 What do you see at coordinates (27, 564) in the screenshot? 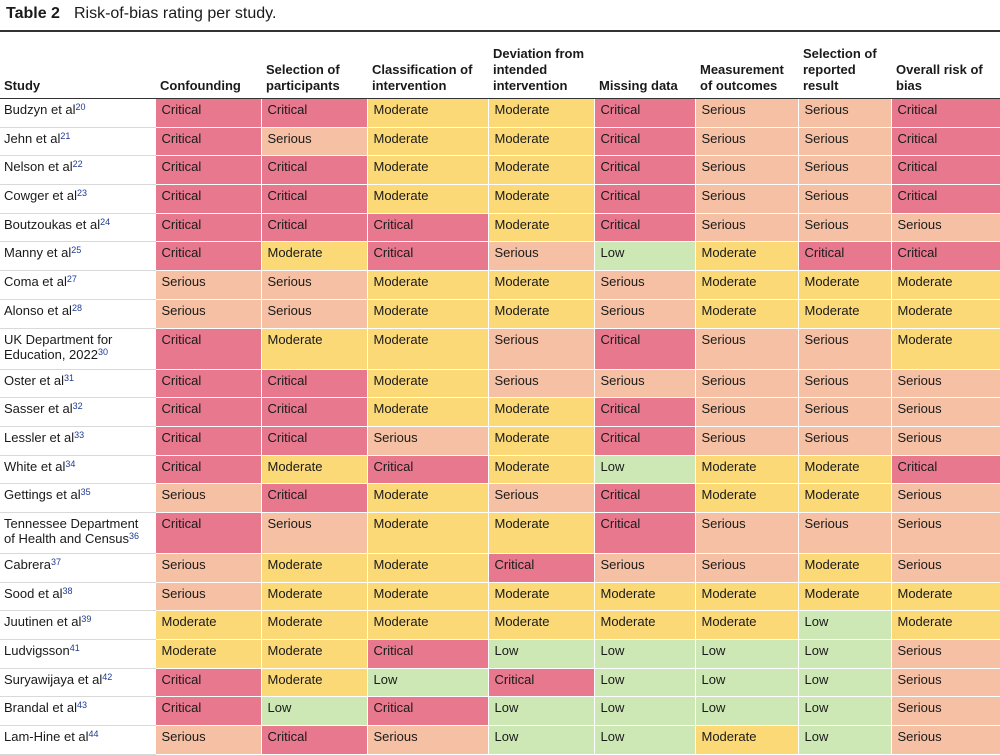
I see `study-name: Cabrera` at bounding box center [27, 564].